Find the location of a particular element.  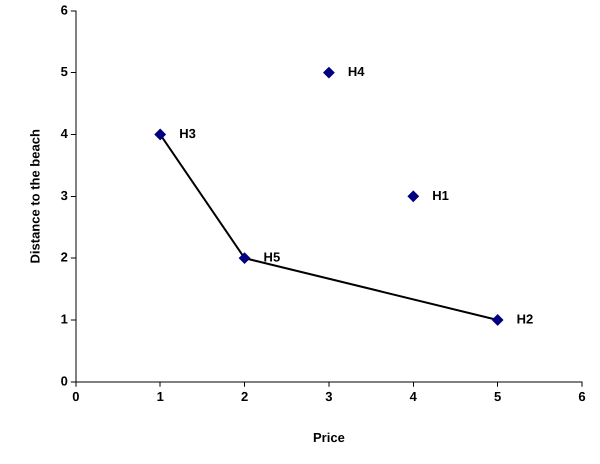

x-tick-label: 3 is located at coordinates (329, 396).